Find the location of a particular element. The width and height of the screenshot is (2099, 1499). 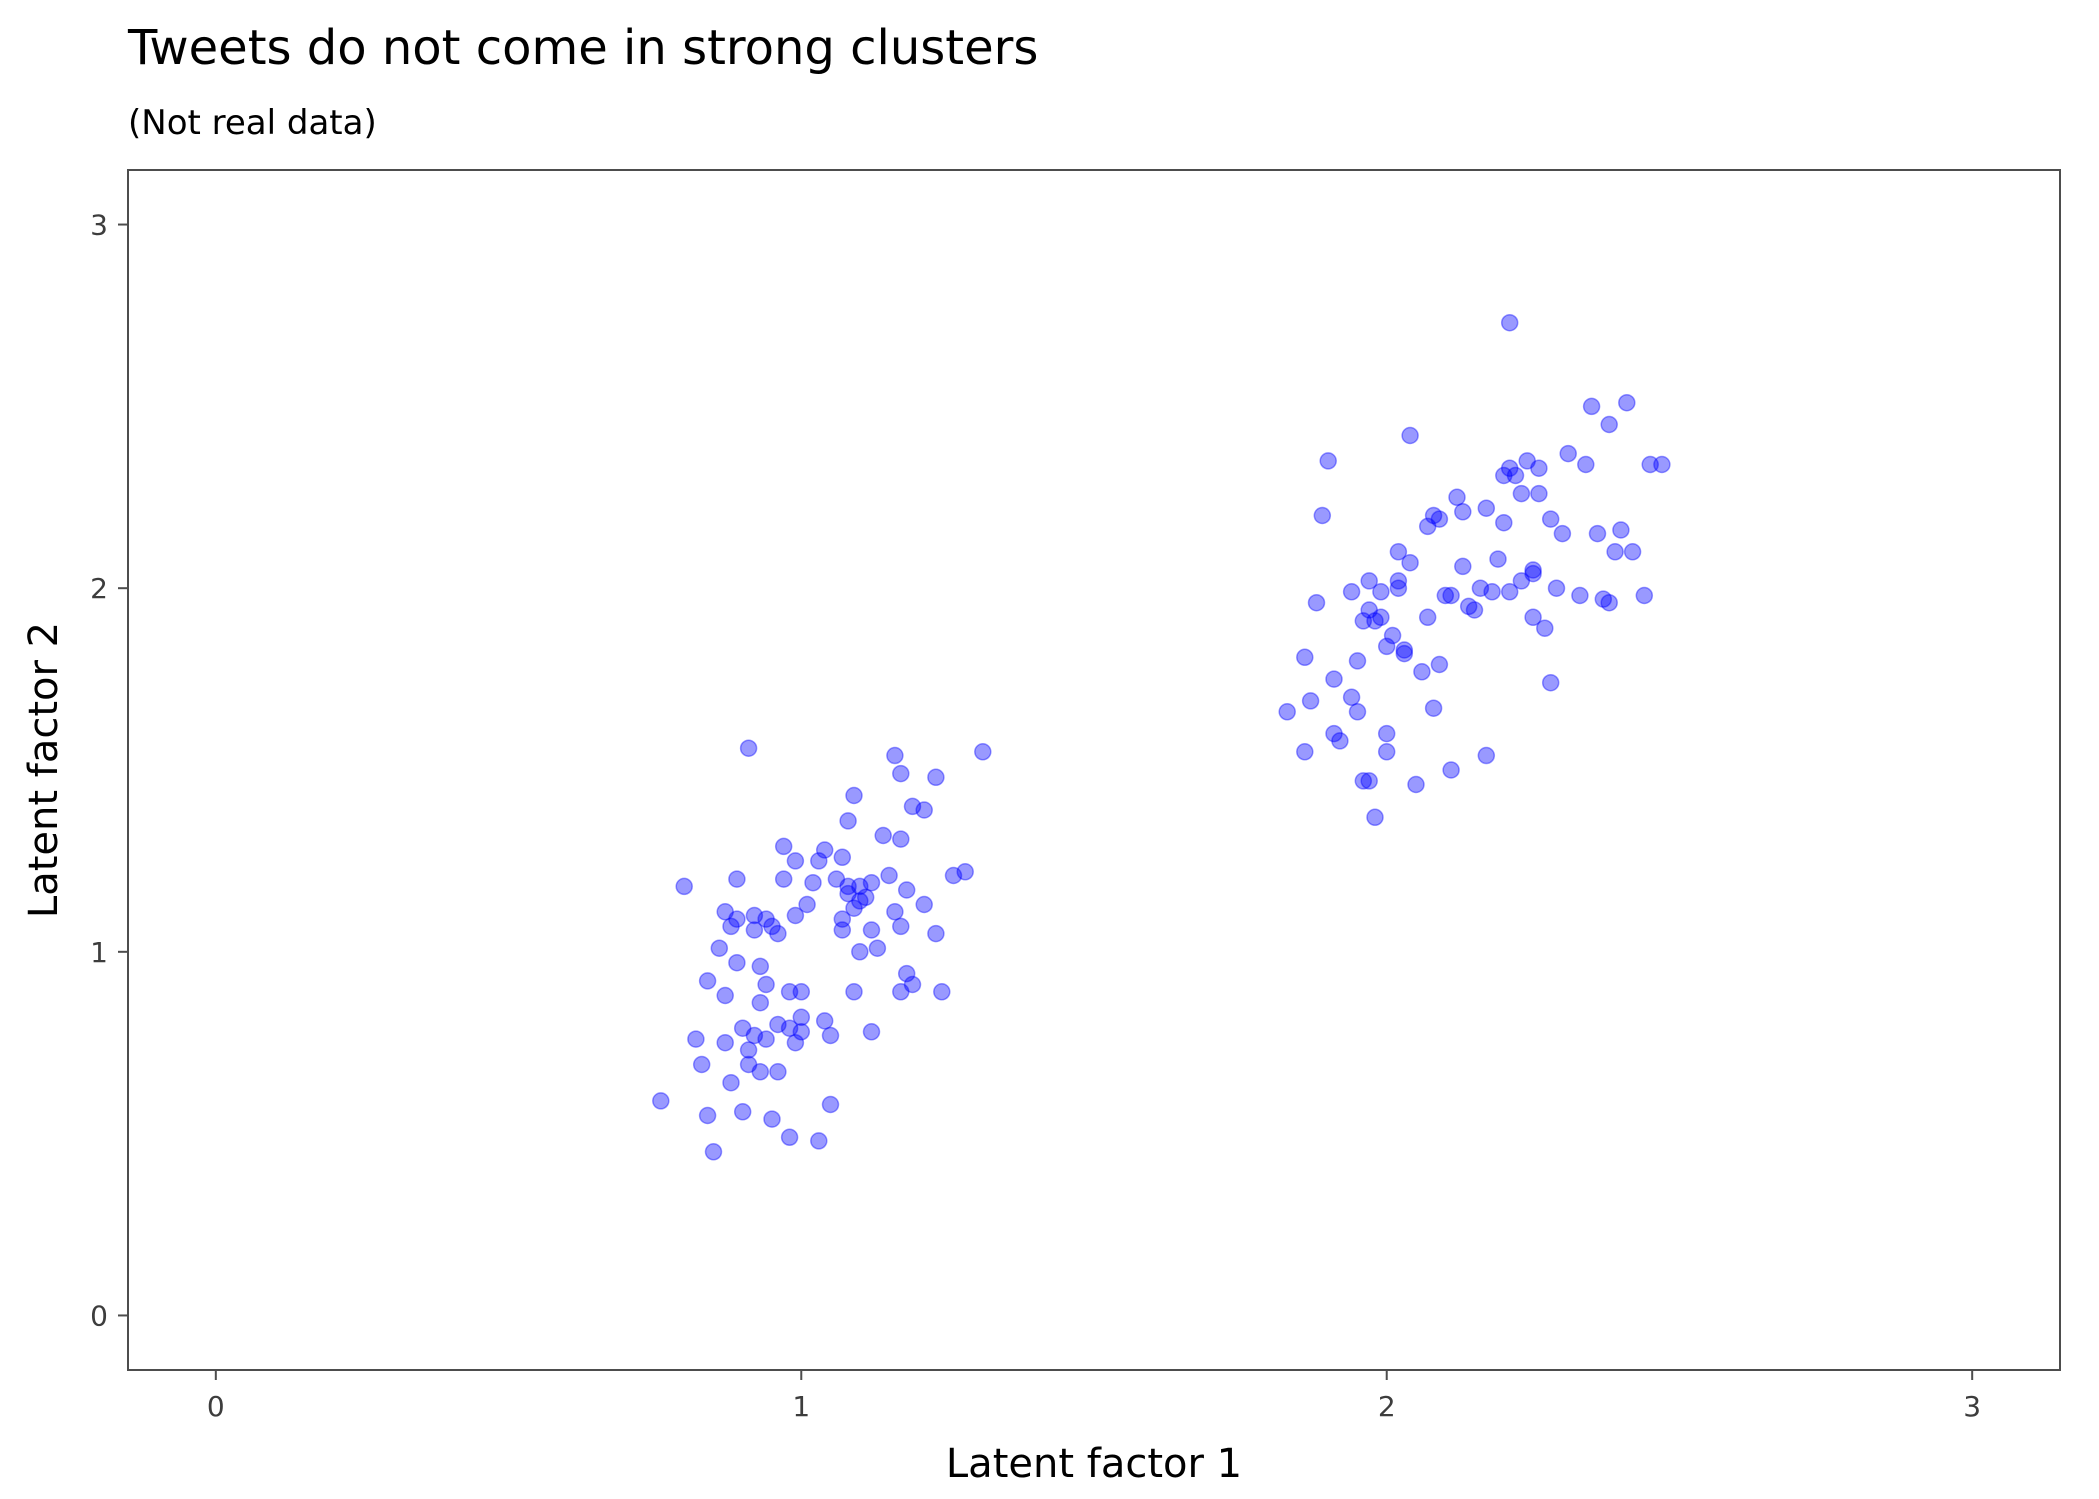

y-tick-label: 2 is located at coordinates (99, 588).